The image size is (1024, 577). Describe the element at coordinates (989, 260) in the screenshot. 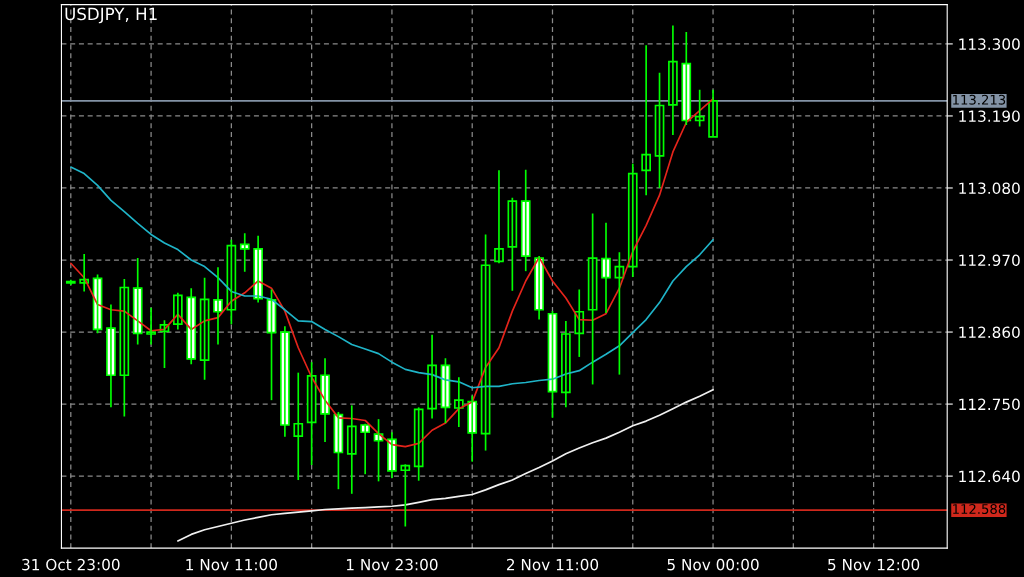

I see `y-tick-label: 112.970` at that location.